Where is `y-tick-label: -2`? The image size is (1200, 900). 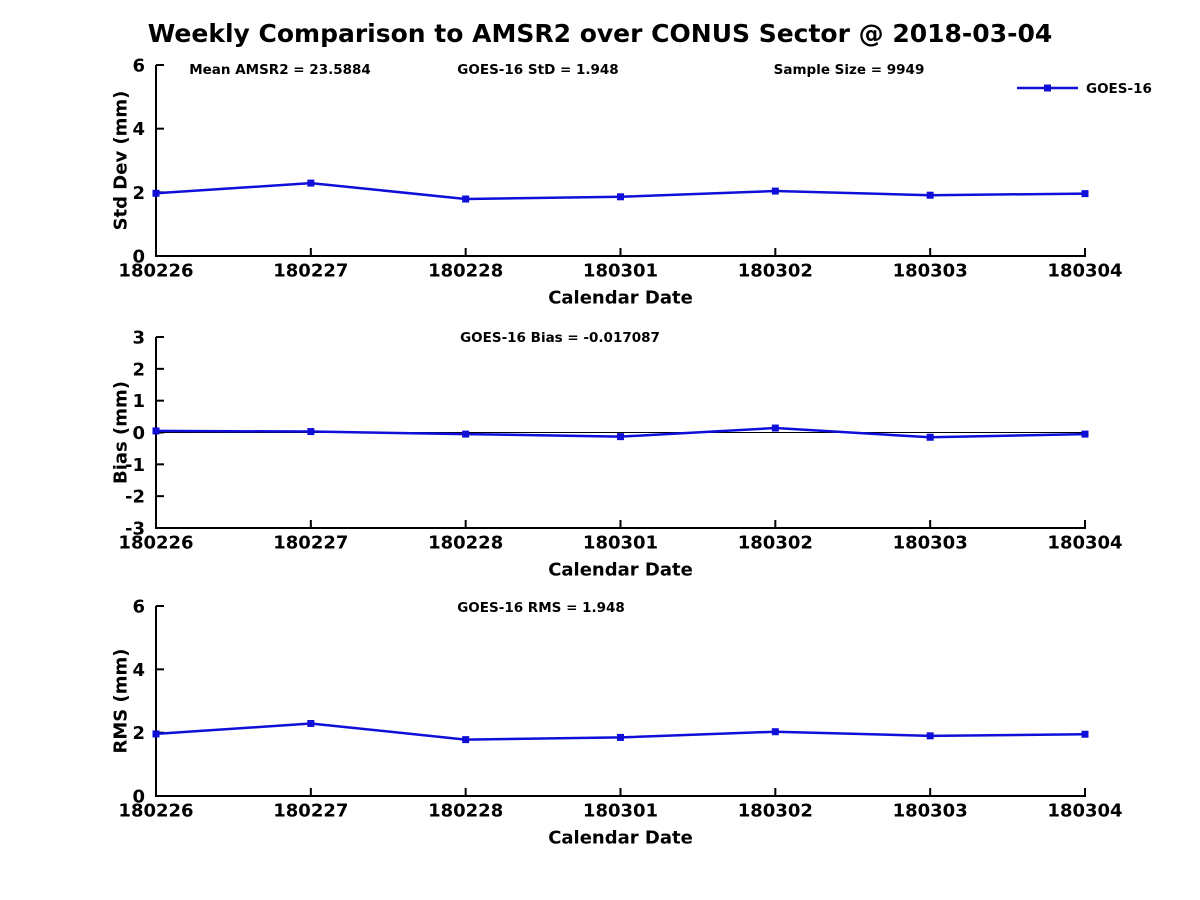
y-tick-label: -2 is located at coordinates (135, 497).